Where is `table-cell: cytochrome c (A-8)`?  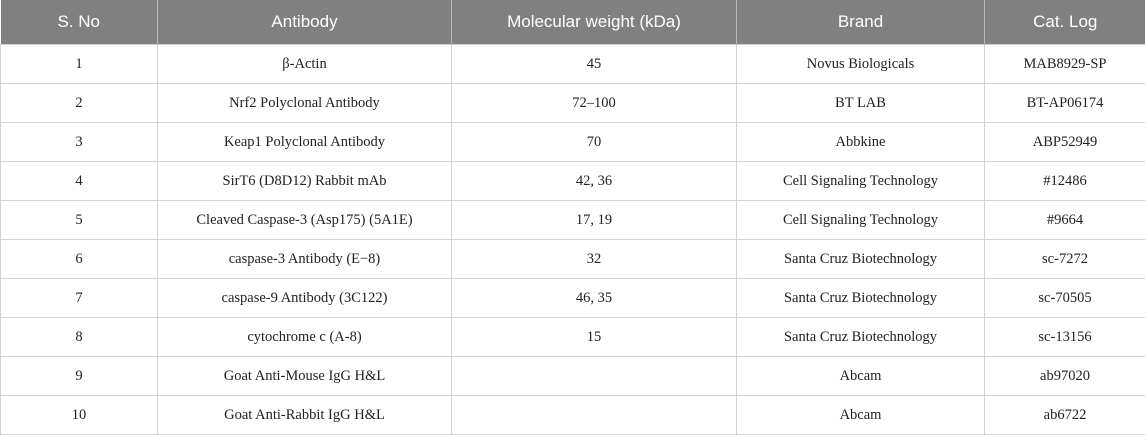
table-cell: cytochrome c (A-8) is located at coordinates (305, 337).